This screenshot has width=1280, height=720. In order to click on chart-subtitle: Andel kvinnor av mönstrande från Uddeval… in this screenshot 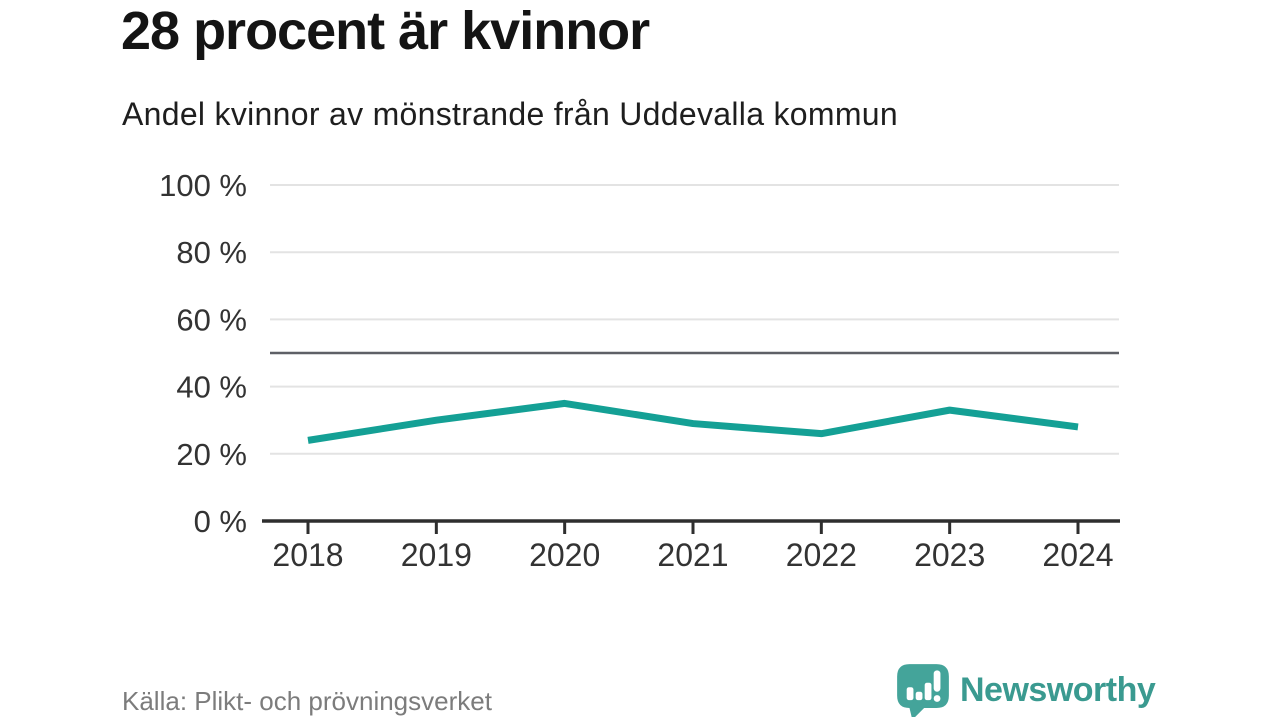, I will do `click(510, 114)`.